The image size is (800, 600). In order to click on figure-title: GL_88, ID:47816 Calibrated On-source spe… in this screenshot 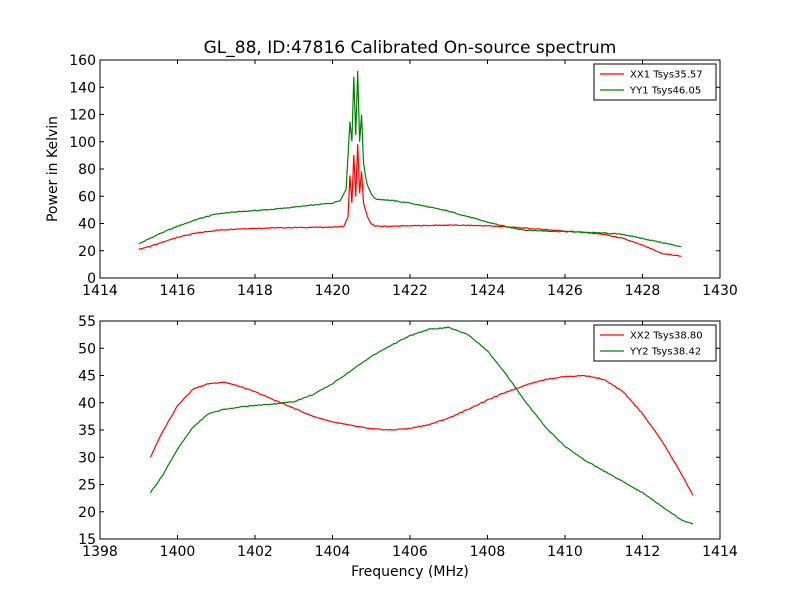, I will do `click(410, 48)`.